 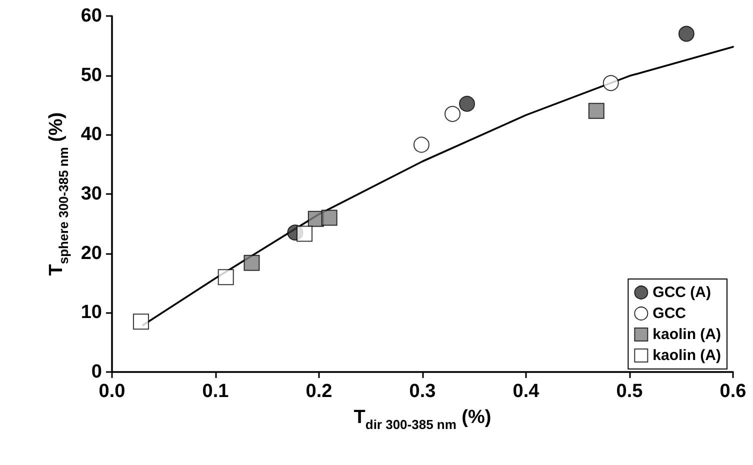 I want to click on y-axis-title: Tsphere 300-385 nm (%), so click(x=58, y=194).